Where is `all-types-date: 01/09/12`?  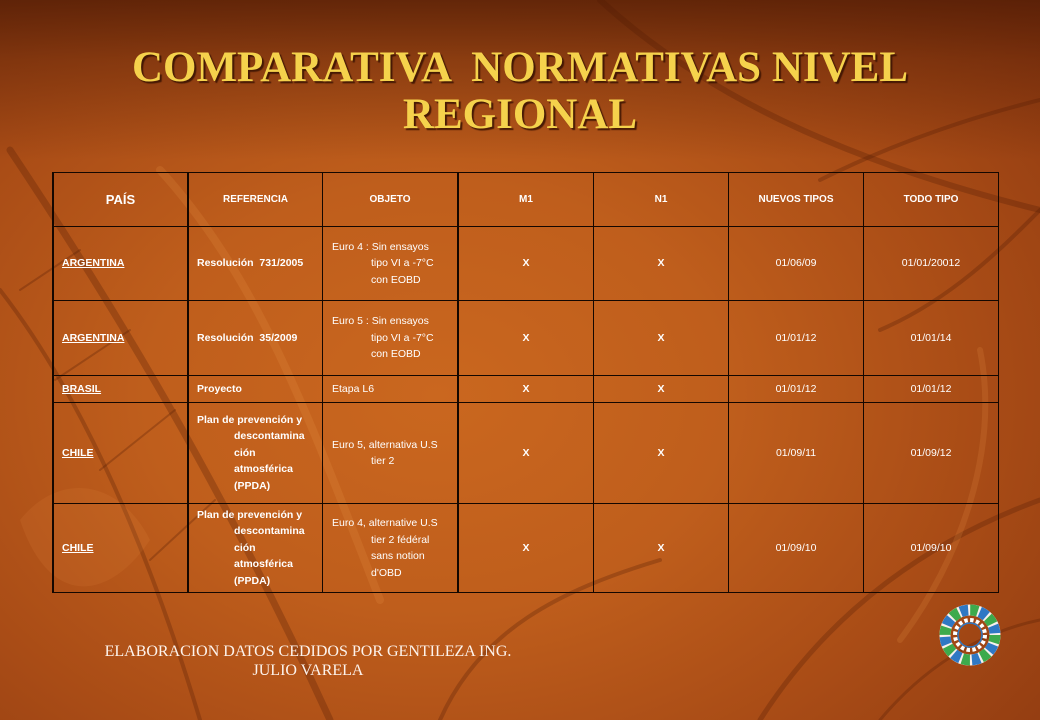 all-types-date: 01/09/12 is located at coordinates (931, 453).